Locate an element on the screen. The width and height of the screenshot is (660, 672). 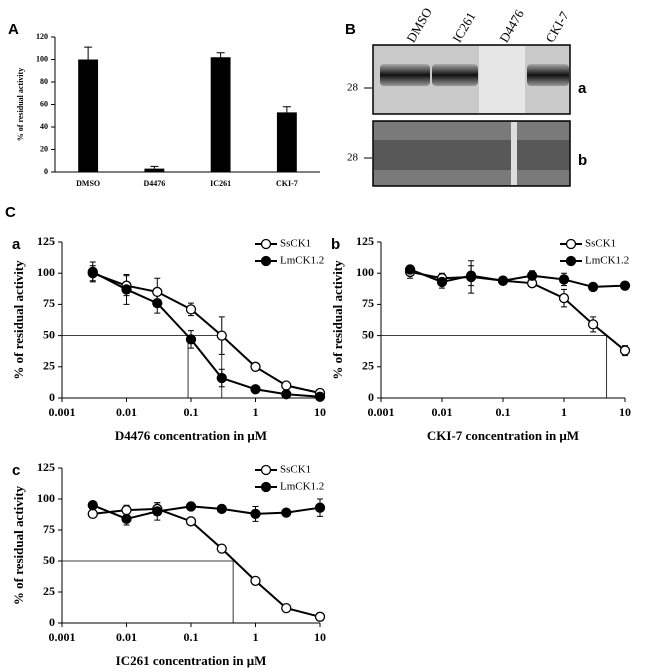
panel-letter: a is located at coordinates (16, 244).